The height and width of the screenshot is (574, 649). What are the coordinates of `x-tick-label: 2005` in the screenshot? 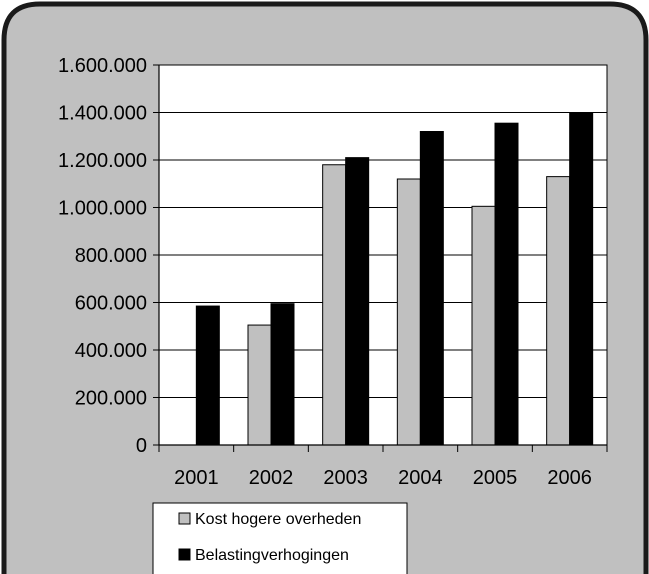 It's located at (495, 478).